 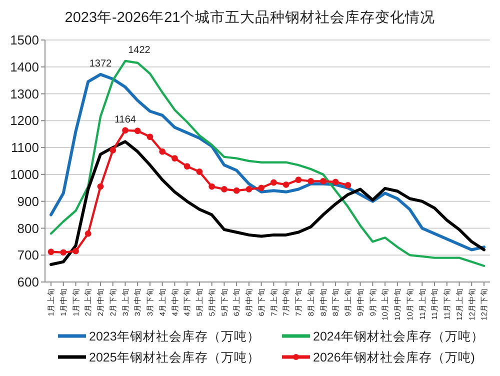 What do you see at coordinates (24, 174) in the screenshot?
I see `y-tick-label: 1000` at bounding box center [24, 174].